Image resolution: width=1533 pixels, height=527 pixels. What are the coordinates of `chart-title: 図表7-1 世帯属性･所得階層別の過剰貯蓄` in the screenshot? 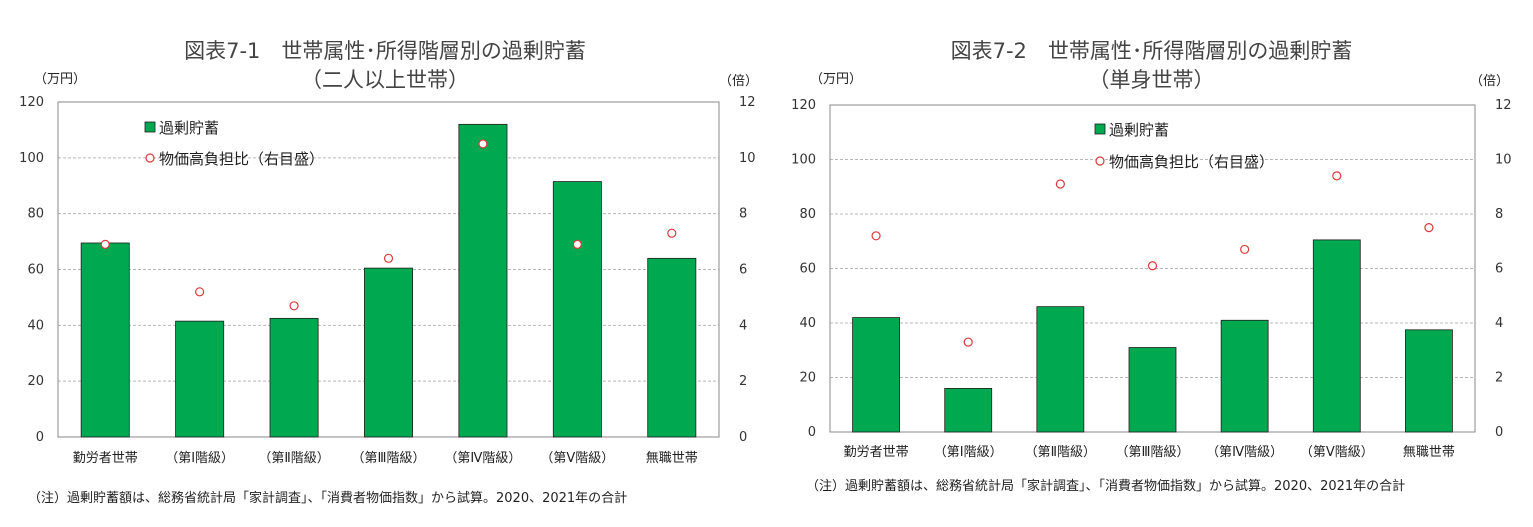 It's located at (385, 51).